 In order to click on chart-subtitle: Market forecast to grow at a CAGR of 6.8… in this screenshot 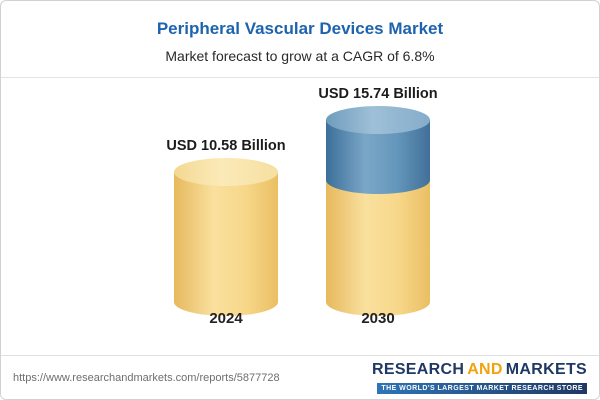, I will do `click(300, 56)`.